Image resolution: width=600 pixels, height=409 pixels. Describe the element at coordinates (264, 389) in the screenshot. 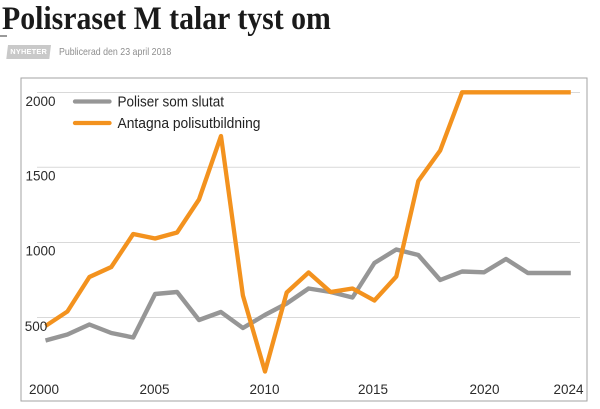

I see `svg-text: 2010` at that location.